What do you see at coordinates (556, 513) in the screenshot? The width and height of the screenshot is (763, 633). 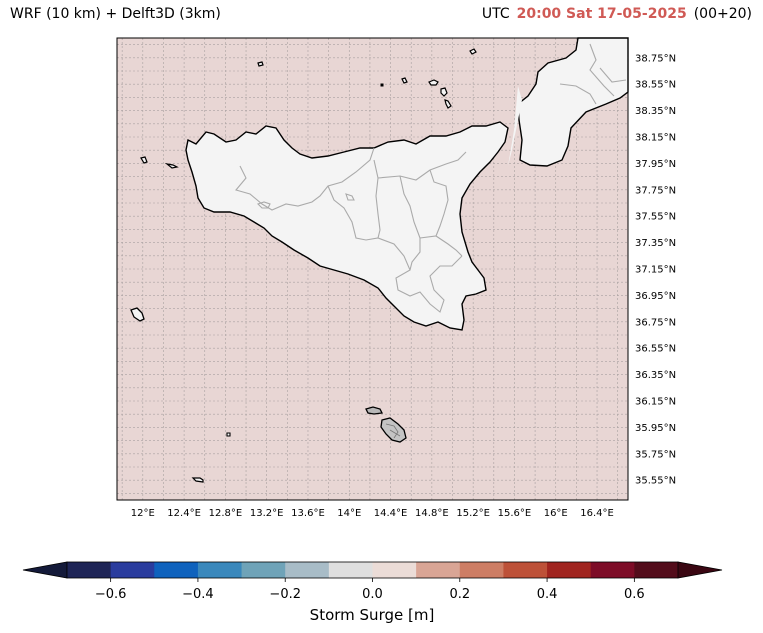 I see `lon-tick-label: 16°E` at bounding box center [556, 513].